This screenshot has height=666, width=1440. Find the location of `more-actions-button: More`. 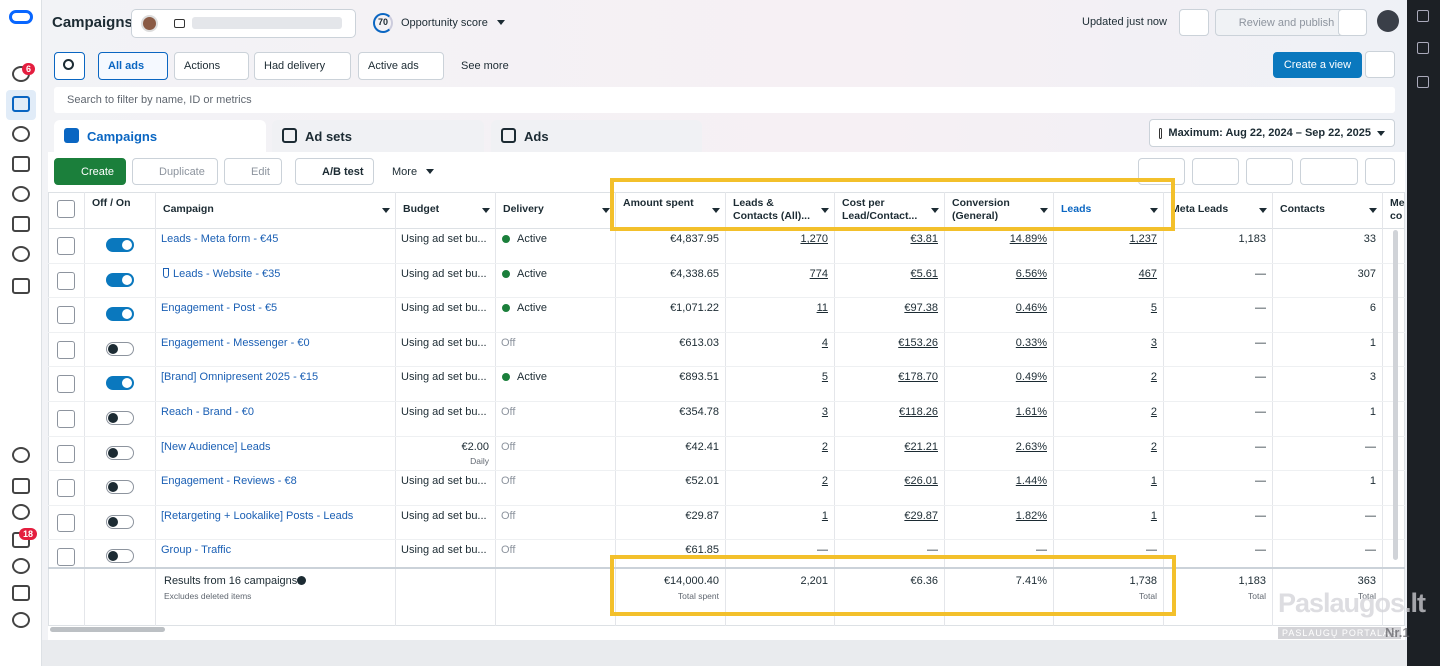

more-actions-button: More is located at coordinates (413, 171).